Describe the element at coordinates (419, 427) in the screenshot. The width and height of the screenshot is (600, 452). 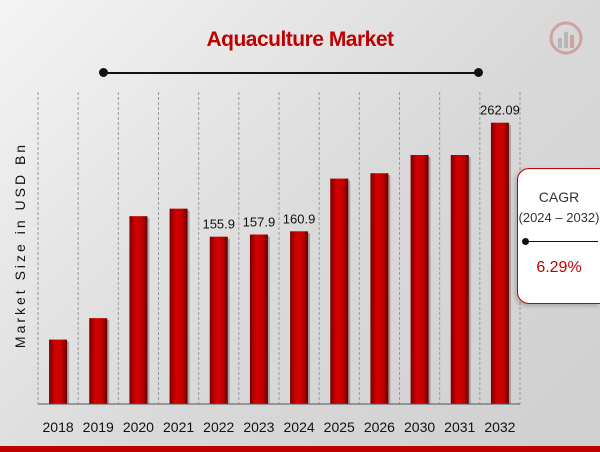
I see `x-tick-2030: 2030` at that location.